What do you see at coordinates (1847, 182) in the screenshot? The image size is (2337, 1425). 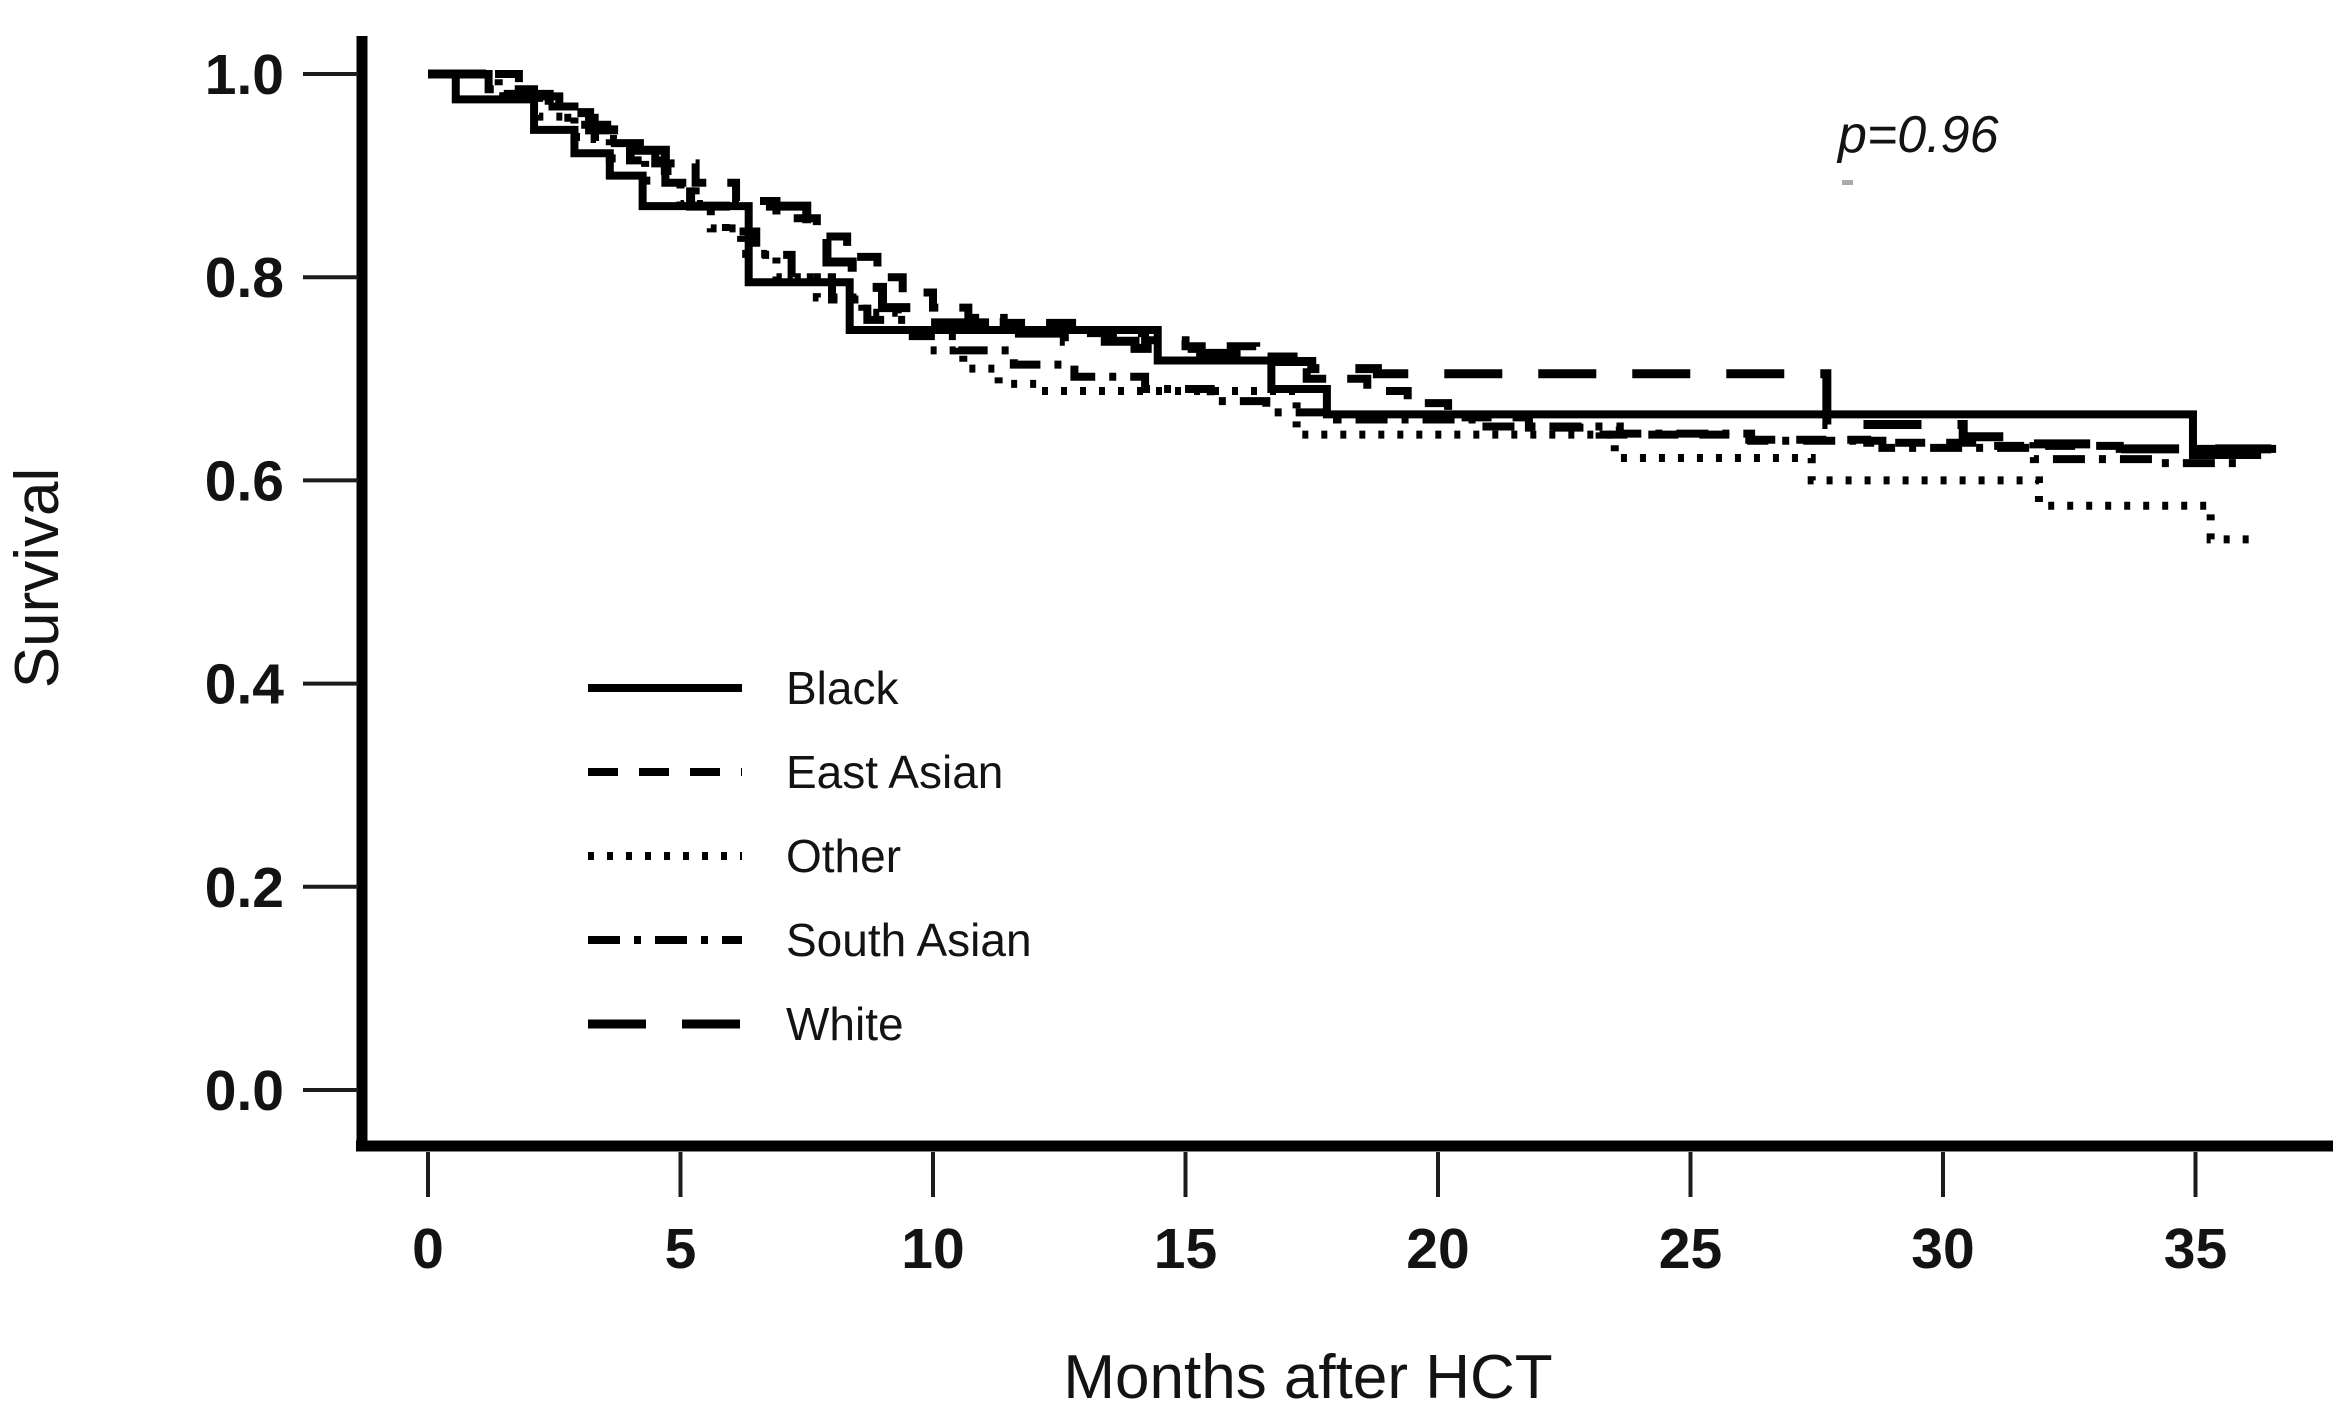 I see `annotation-artifact-dot` at bounding box center [1847, 182].